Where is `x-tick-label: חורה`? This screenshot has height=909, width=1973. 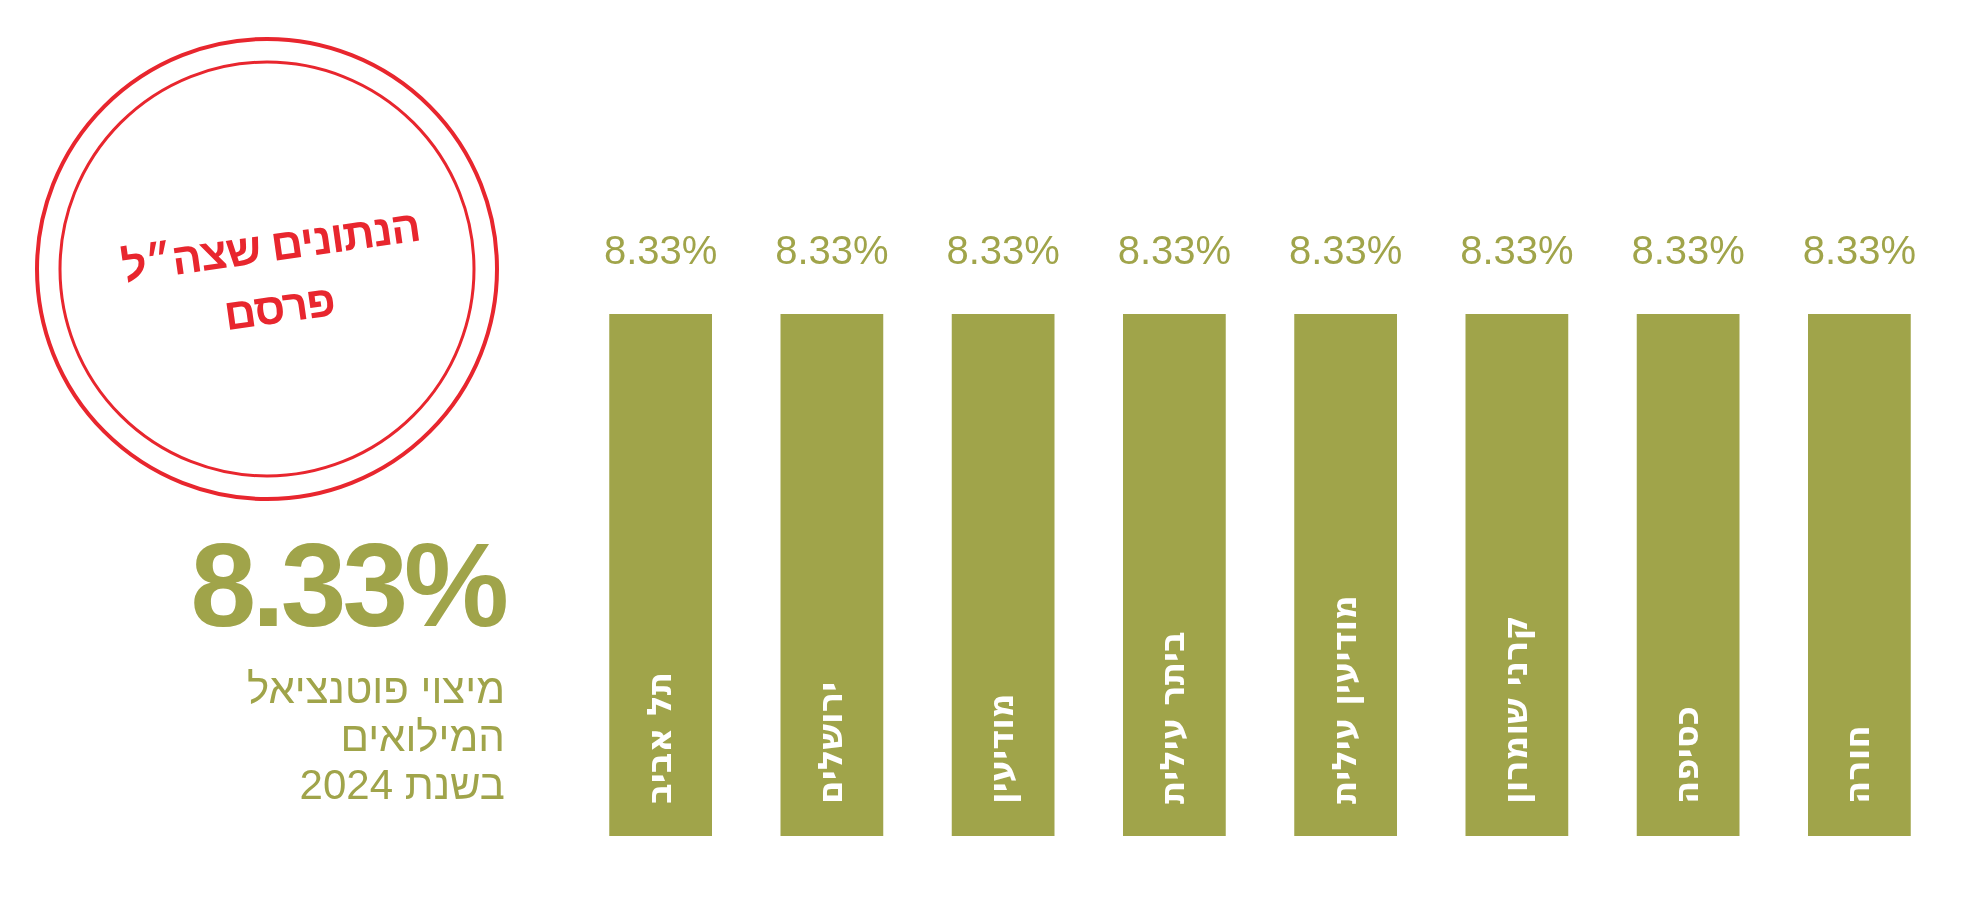
x-tick-label: חורה is located at coordinates (1857, 764).